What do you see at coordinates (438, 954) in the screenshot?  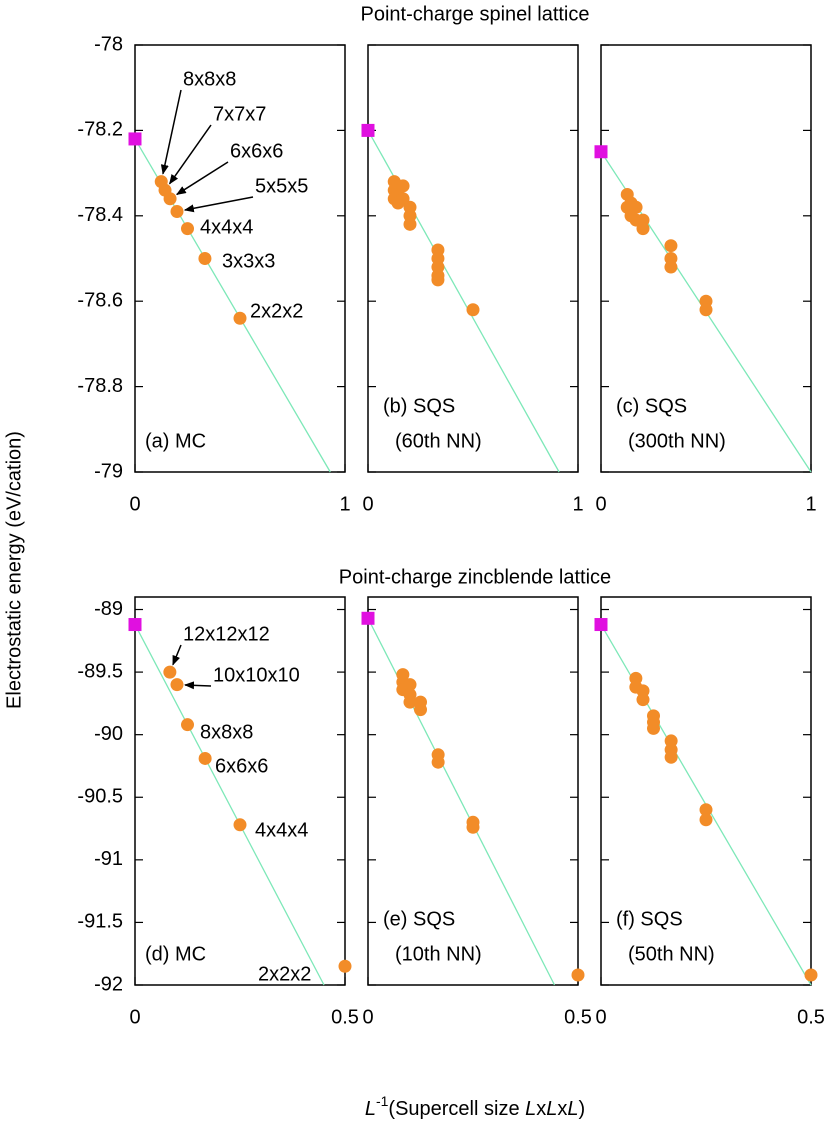 I see `panel-label: (10th NN)` at bounding box center [438, 954].